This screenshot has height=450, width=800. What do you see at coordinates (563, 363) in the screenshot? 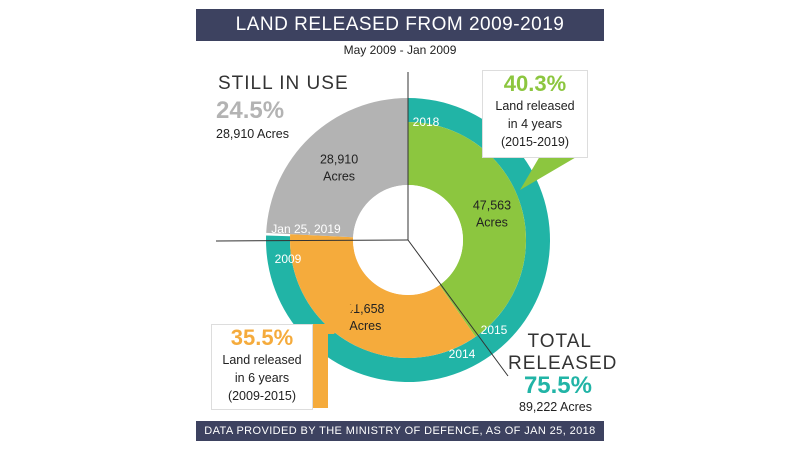
I see `total-released-line2: RELEASED` at bounding box center [563, 363].